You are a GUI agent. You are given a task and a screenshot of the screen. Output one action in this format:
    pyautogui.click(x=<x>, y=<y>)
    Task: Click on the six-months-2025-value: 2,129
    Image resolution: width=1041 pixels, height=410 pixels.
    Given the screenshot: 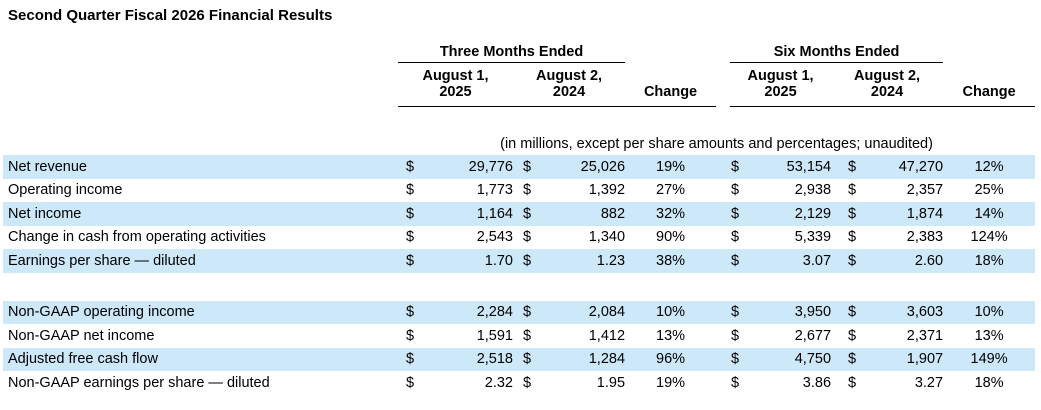 What is the action you would take?
    pyautogui.click(x=813, y=213)
    